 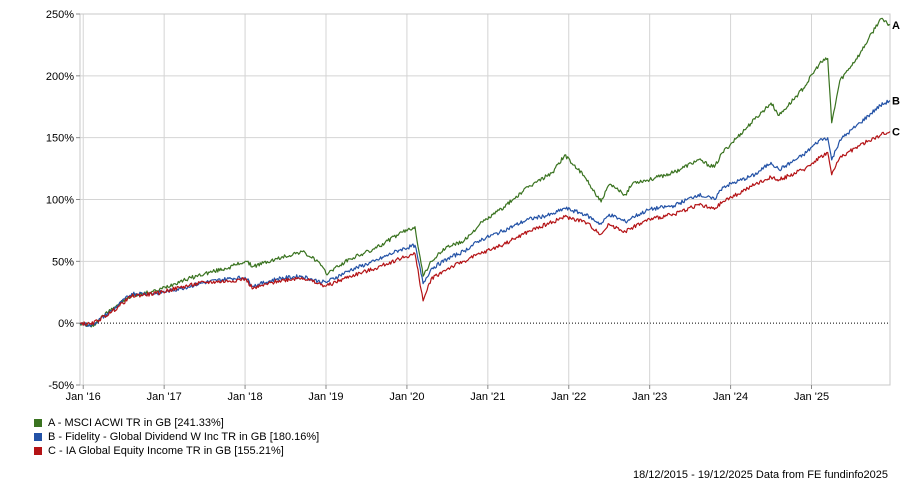 I want to click on x-tick-label: Jan '19, so click(x=325, y=395).